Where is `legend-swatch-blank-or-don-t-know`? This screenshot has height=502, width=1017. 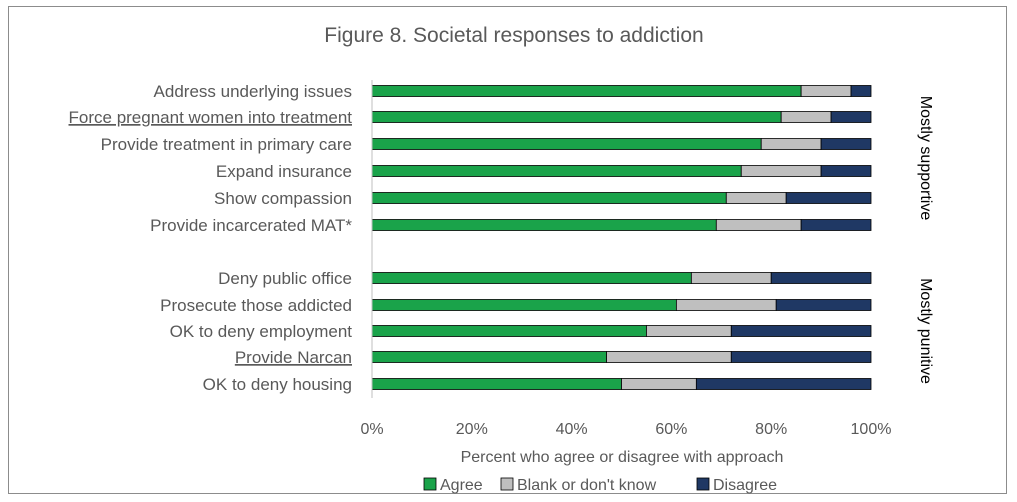 legend-swatch-blank-or-don-t-know is located at coordinates (507, 484).